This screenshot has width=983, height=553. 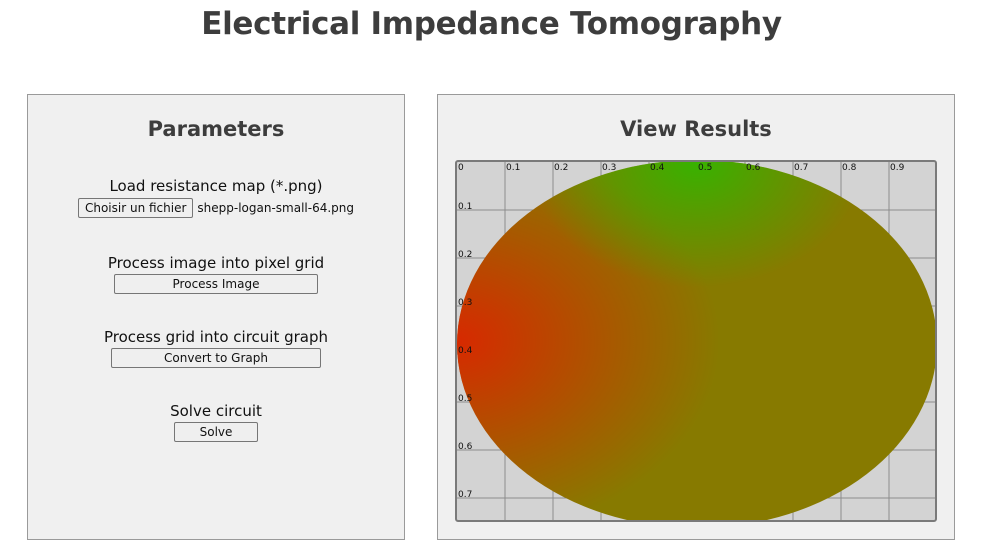 I want to click on x-tick-label: 0.5, so click(x=705, y=168).